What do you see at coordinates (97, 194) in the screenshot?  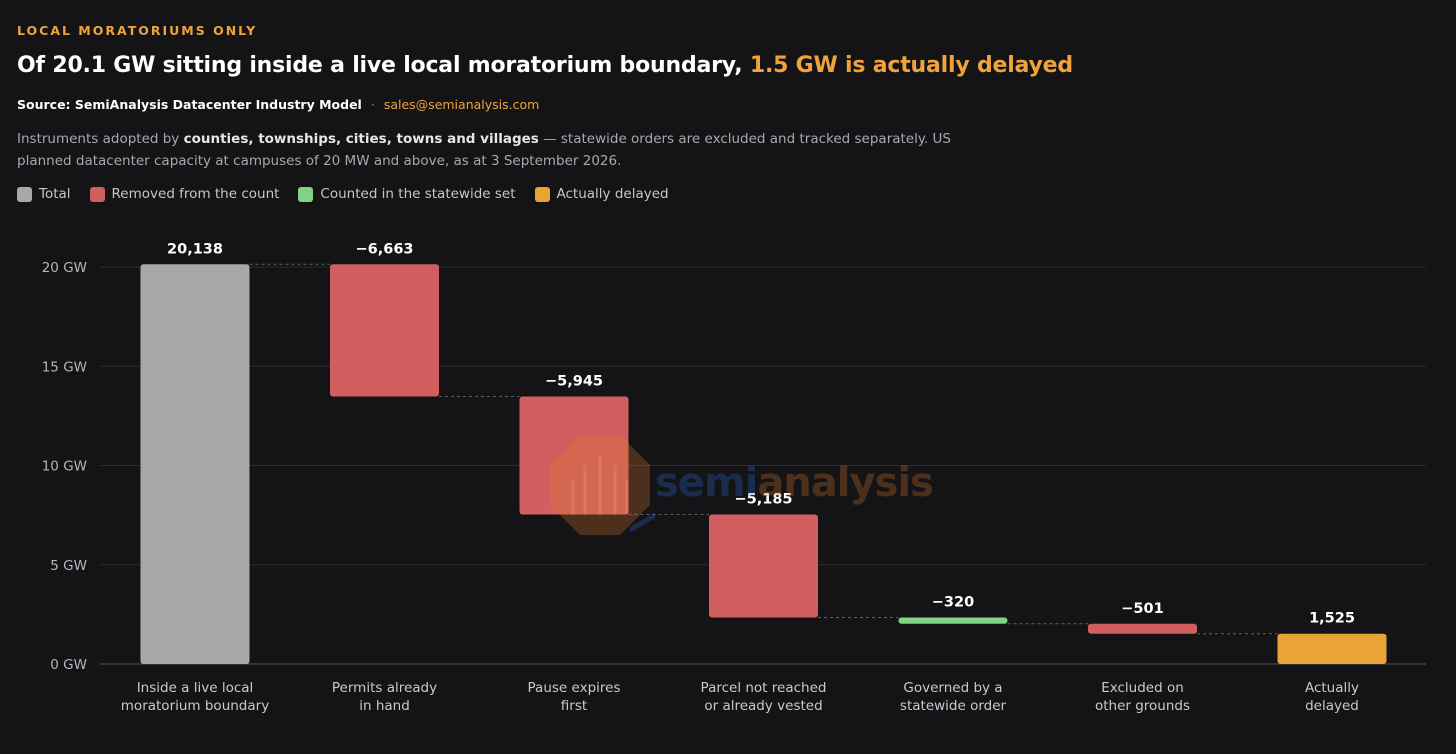 I see `legend-swatch-removed` at bounding box center [97, 194].